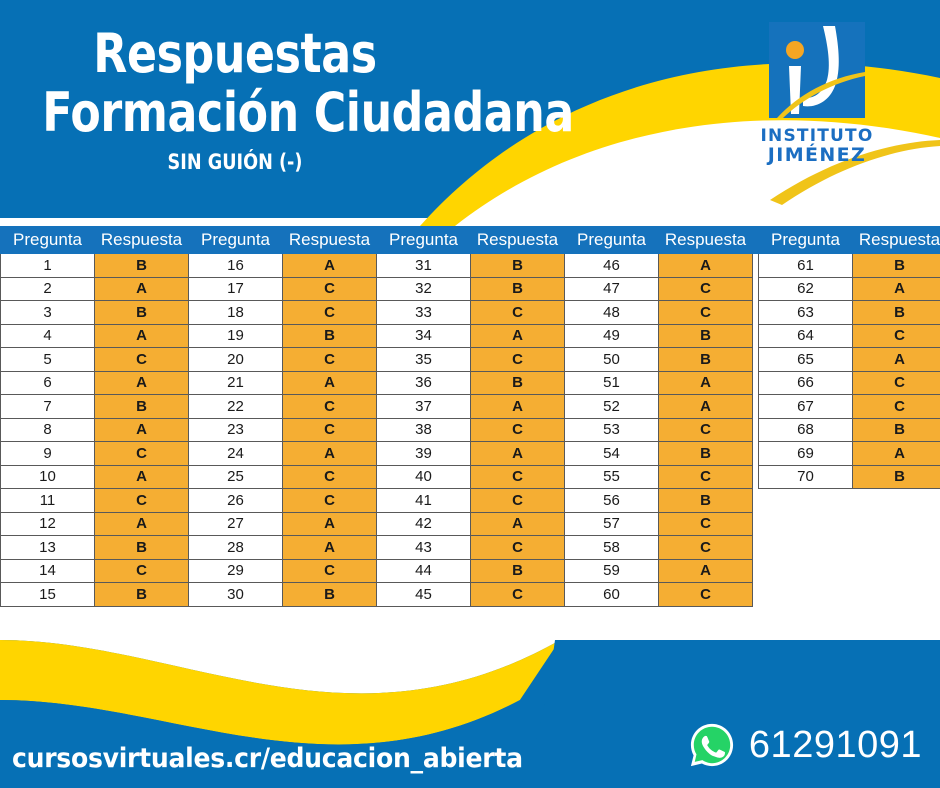 The image size is (940, 788). Describe the element at coordinates (47, 594) in the screenshot. I see `question-number-cell: 15` at that location.